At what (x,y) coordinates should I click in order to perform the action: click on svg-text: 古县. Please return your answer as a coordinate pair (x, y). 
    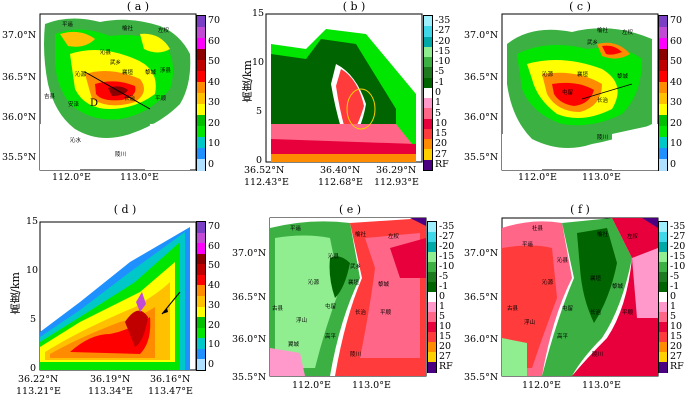
    Looking at the image, I should click on (513, 308).